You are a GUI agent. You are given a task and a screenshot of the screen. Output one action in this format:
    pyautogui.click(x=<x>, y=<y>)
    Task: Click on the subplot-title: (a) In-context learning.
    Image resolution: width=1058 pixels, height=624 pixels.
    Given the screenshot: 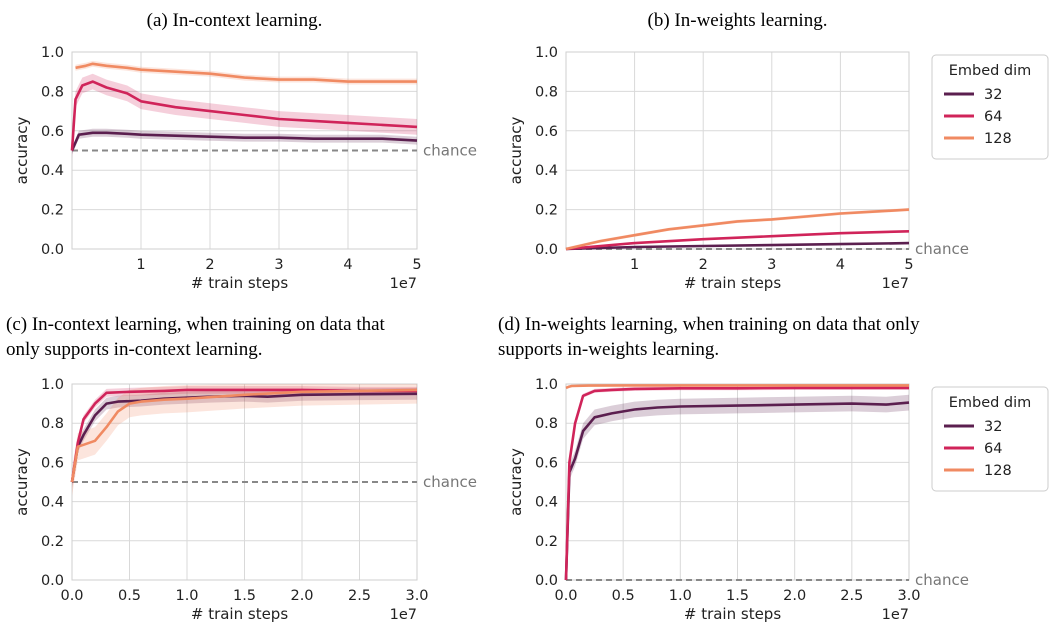 What is the action you would take?
    pyautogui.click(x=235, y=20)
    